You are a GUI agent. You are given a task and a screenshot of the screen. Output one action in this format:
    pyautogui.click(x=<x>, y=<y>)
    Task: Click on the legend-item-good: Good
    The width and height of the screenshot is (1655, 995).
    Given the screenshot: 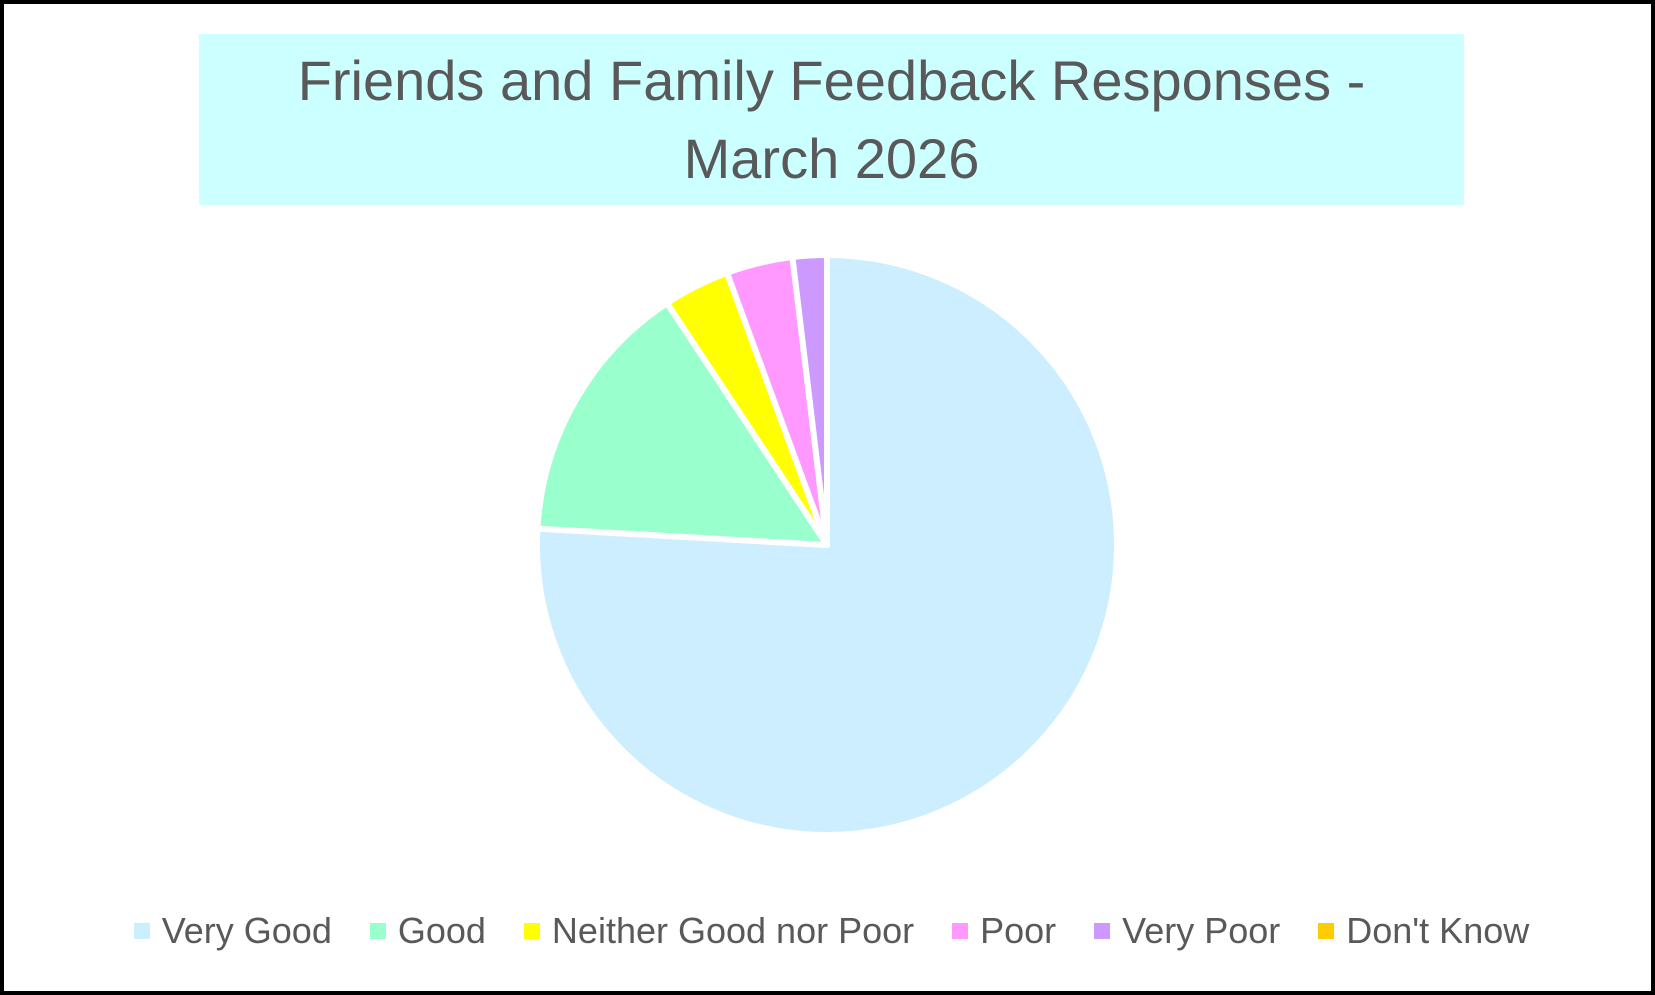 What is the action you would take?
    pyautogui.click(x=427, y=931)
    